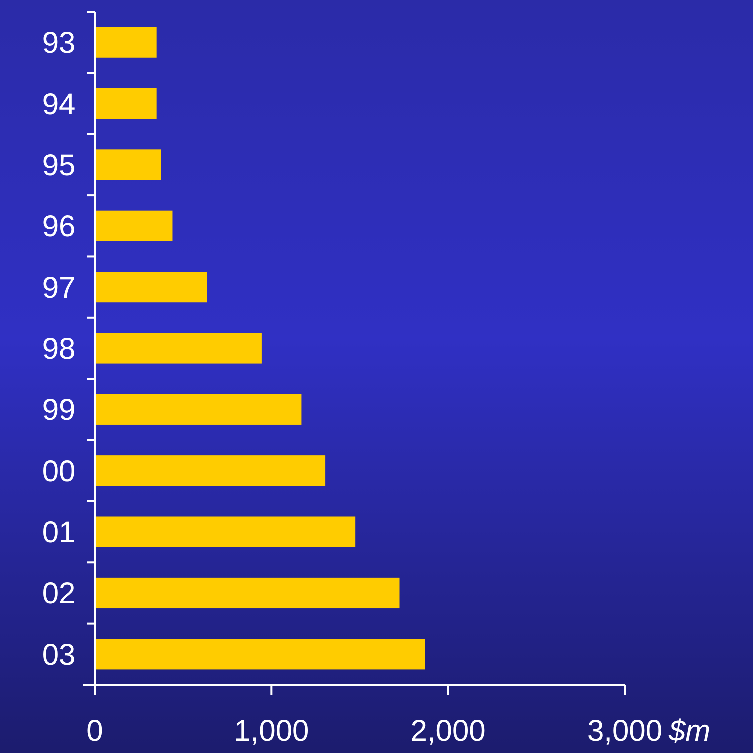  I want to click on x-tick-label: 1,000, so click(272, 731).